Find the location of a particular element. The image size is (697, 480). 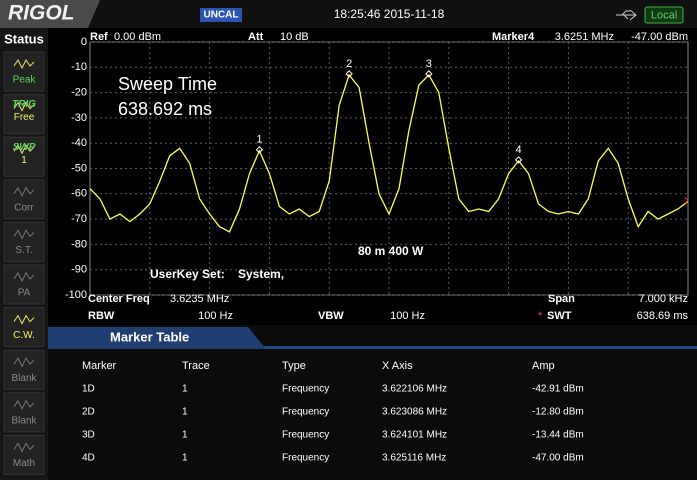

marker-label: Marker4 is located at coordinates (513, 37).